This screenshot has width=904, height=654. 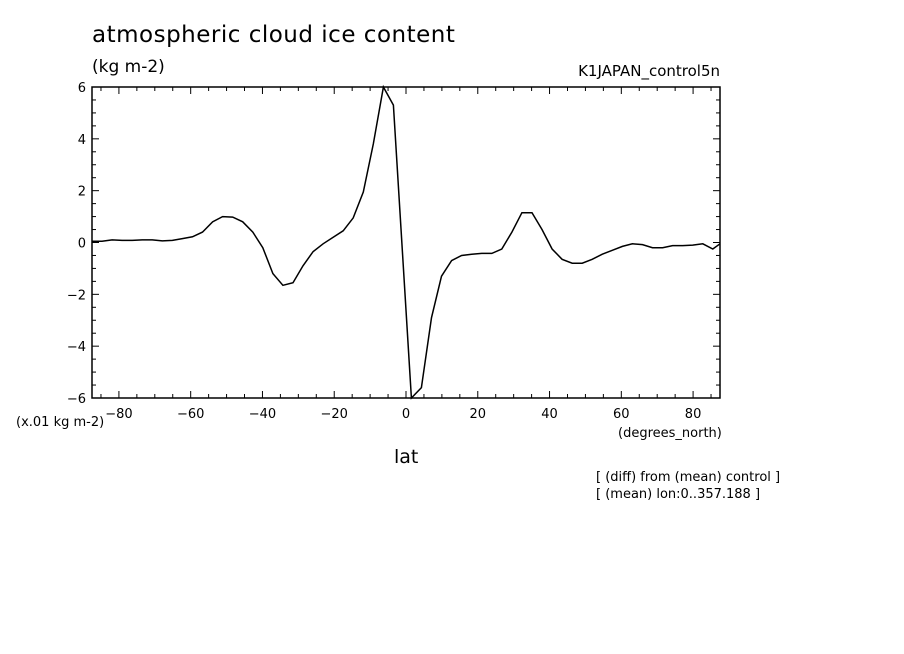 What do you see at coordinates (549, 414) in the screenshot?
I see `x-tick-label: 40` at bounding box center [549, 414].